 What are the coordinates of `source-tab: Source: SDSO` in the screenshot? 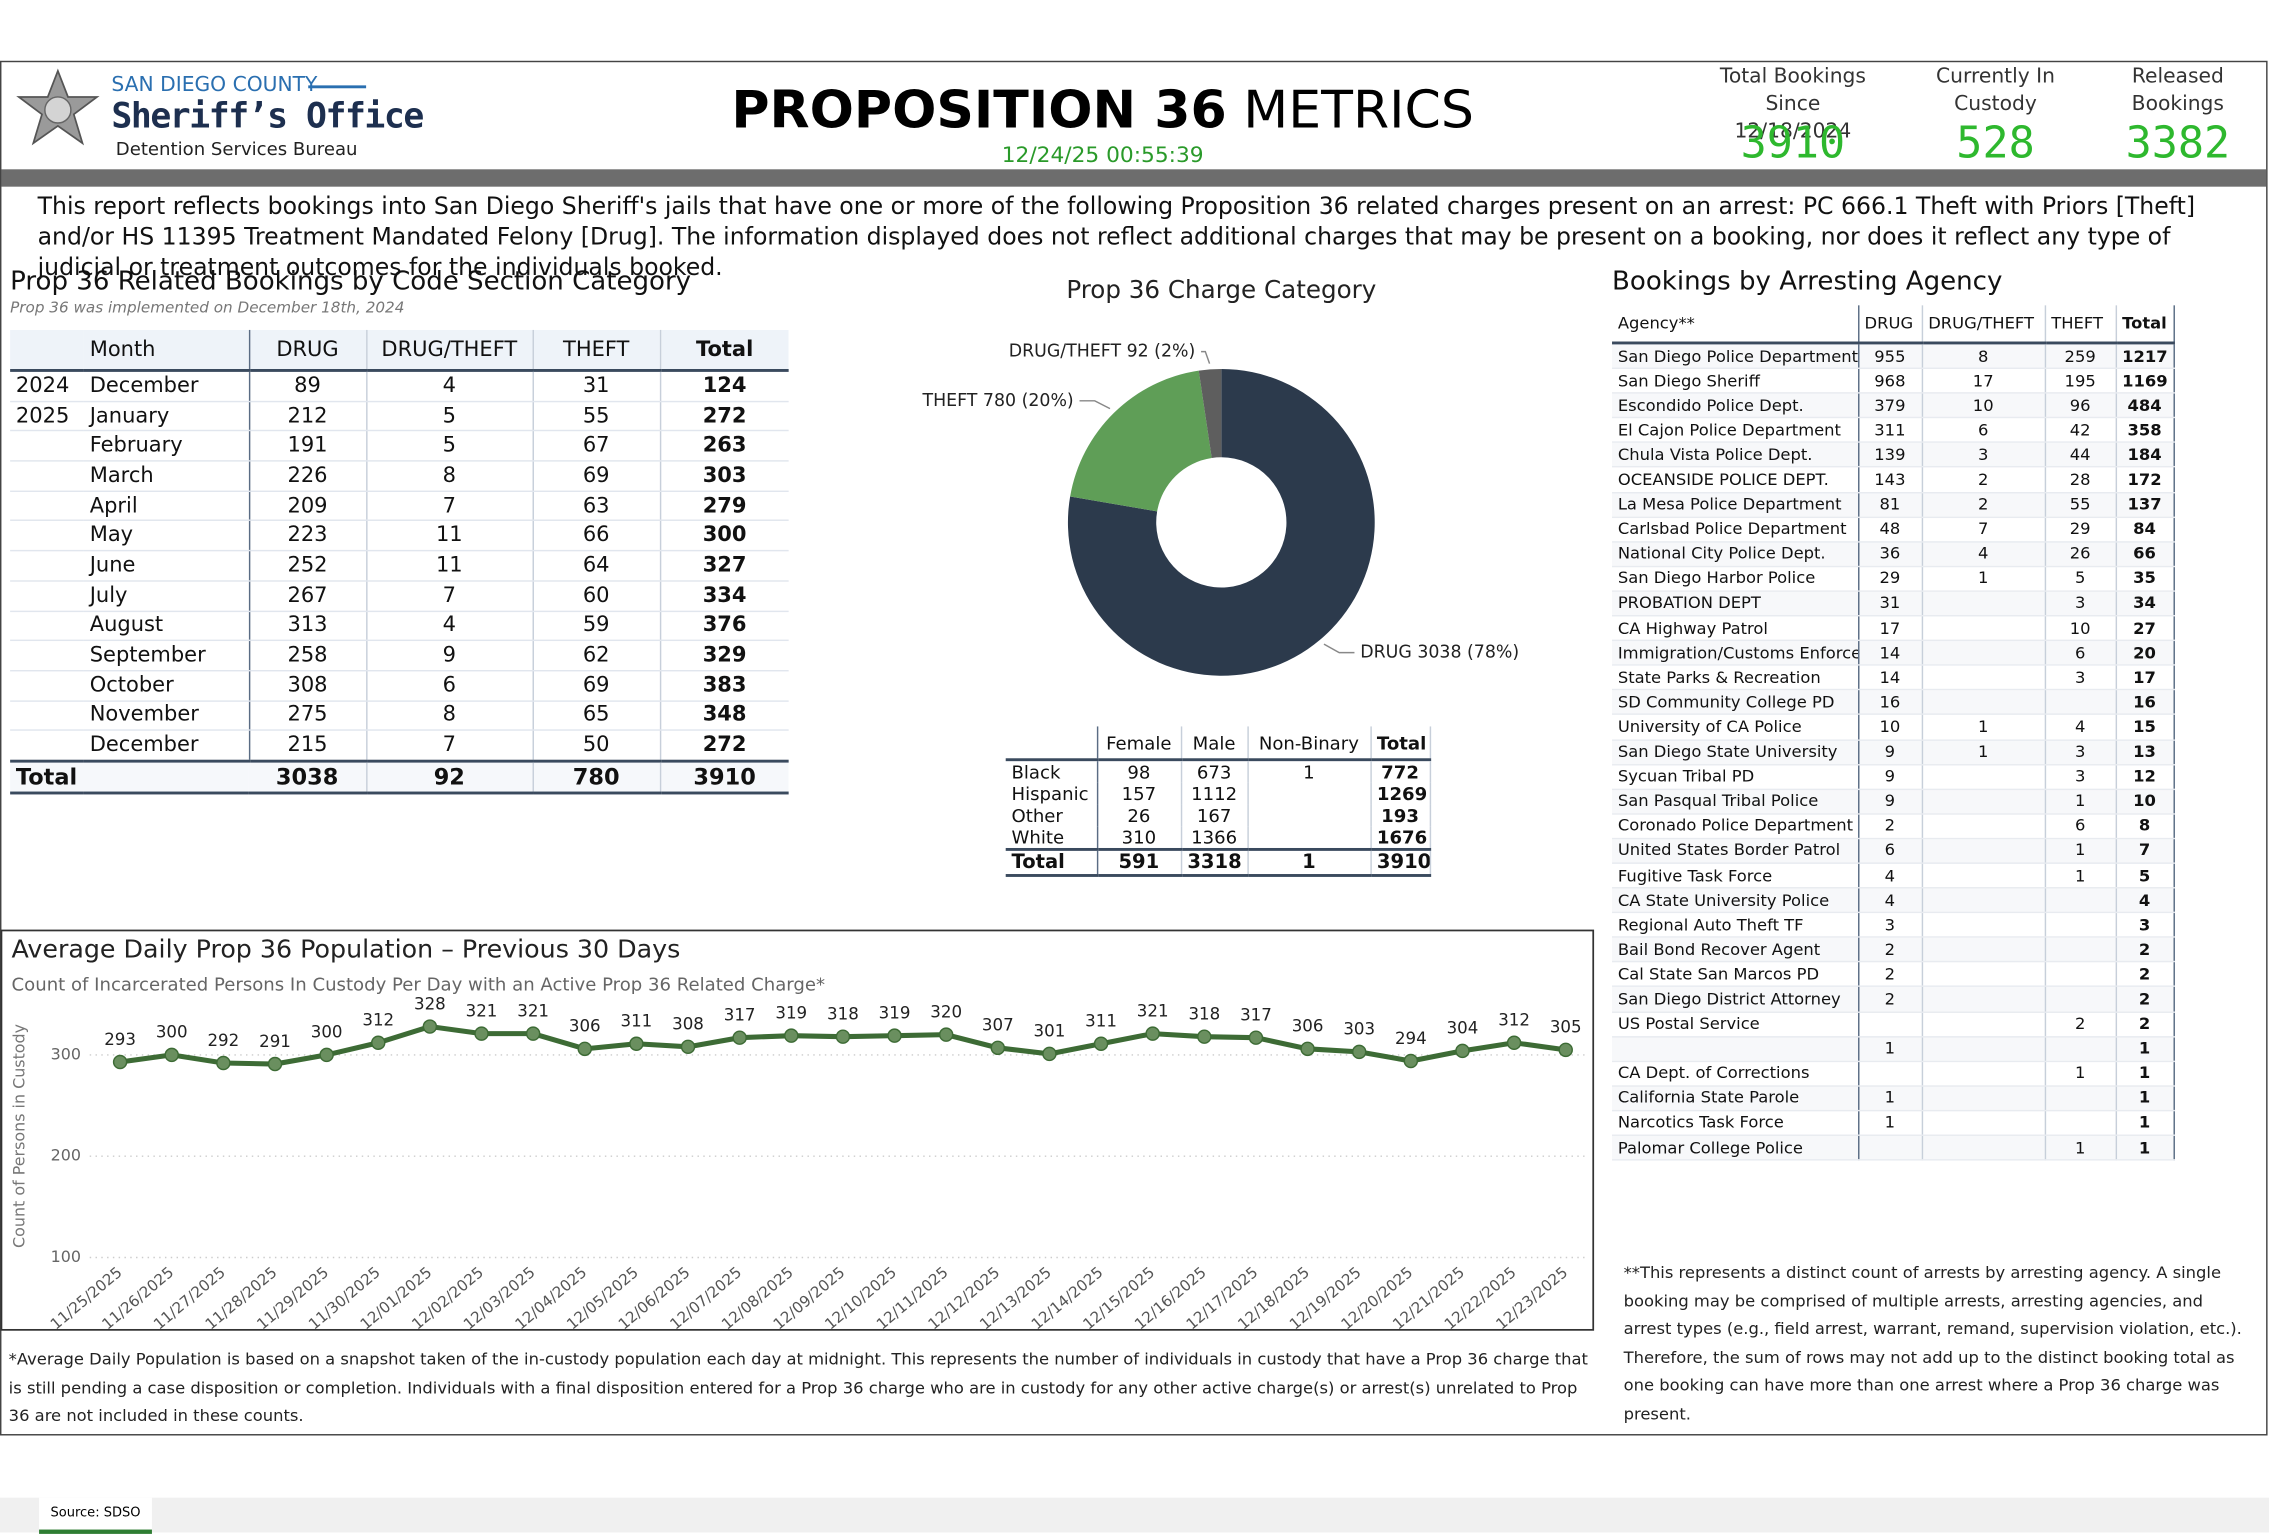 It's located at (95, 1515).